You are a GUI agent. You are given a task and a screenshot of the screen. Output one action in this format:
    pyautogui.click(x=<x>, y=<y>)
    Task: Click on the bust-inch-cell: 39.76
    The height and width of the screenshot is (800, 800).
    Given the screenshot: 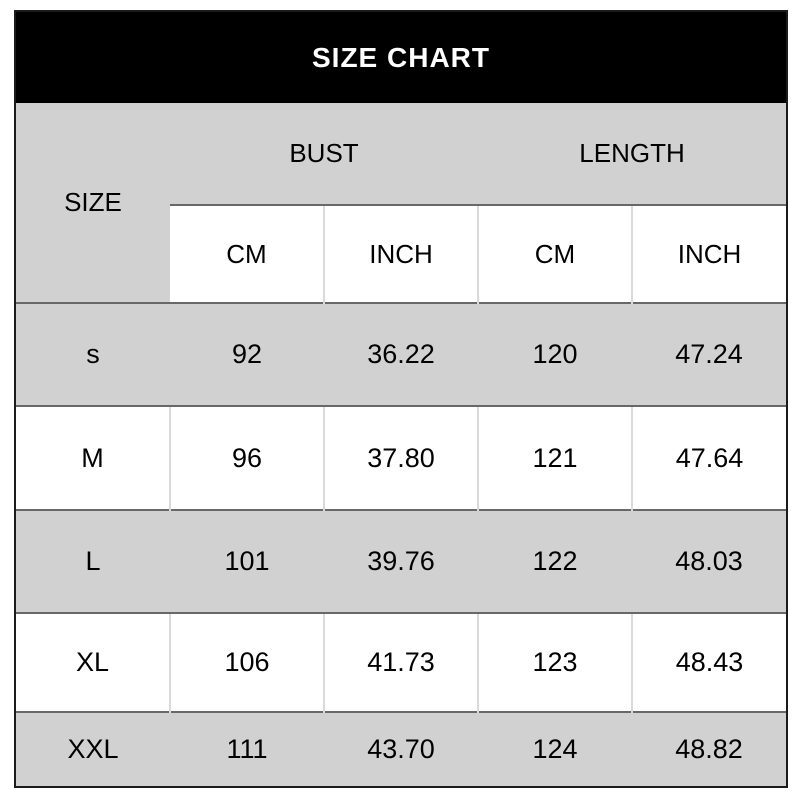 What is the action you would take?
    pyautogui.click(x=401, y=561)
    